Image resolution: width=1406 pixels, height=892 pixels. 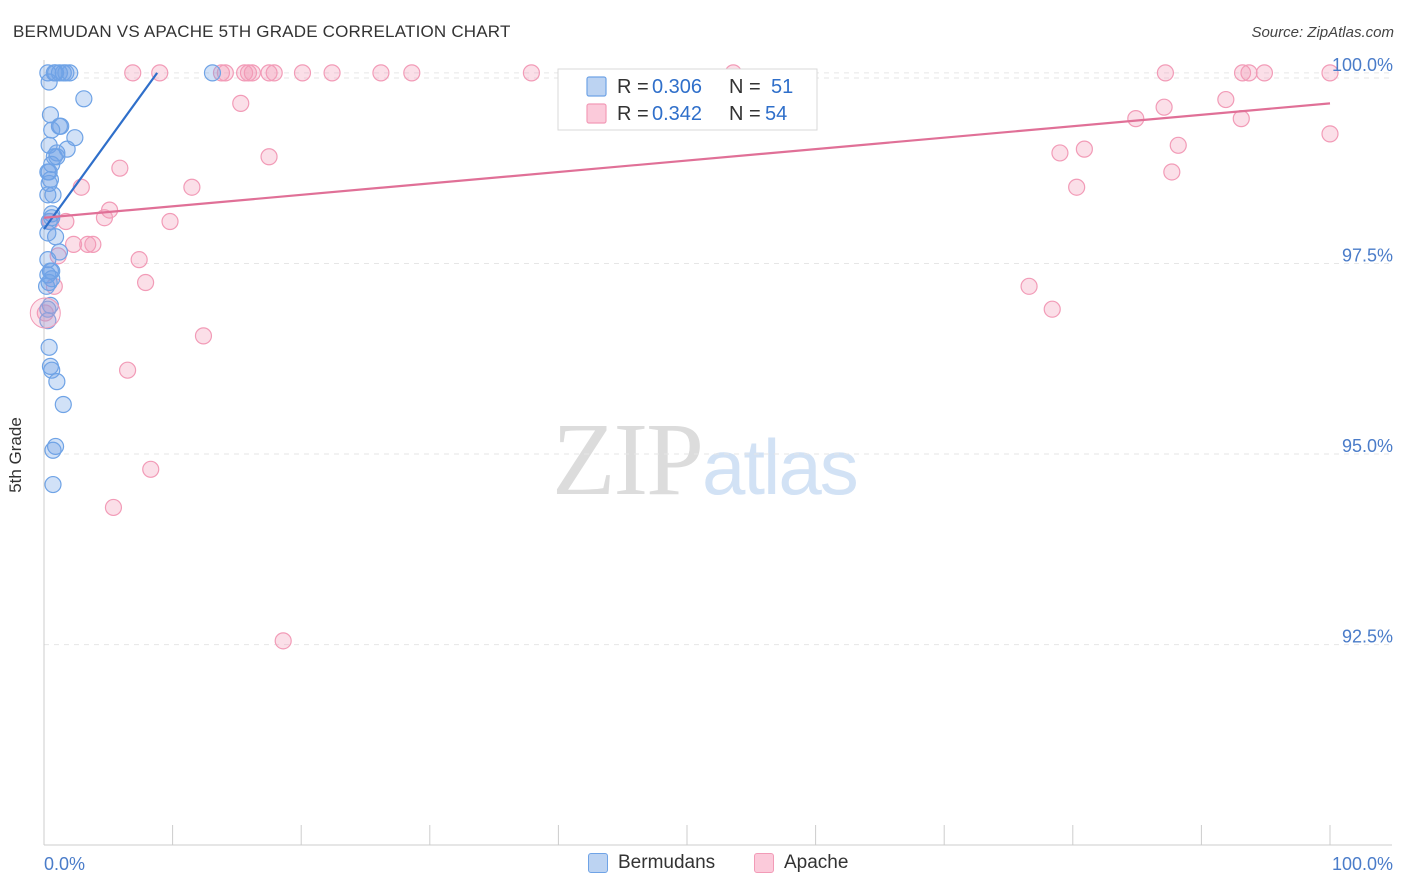 What do you see at coordinates (598, 863) in the screenshot?
I see `bottom-legend-swatch-bermudans` at bounding box center [598, 863].